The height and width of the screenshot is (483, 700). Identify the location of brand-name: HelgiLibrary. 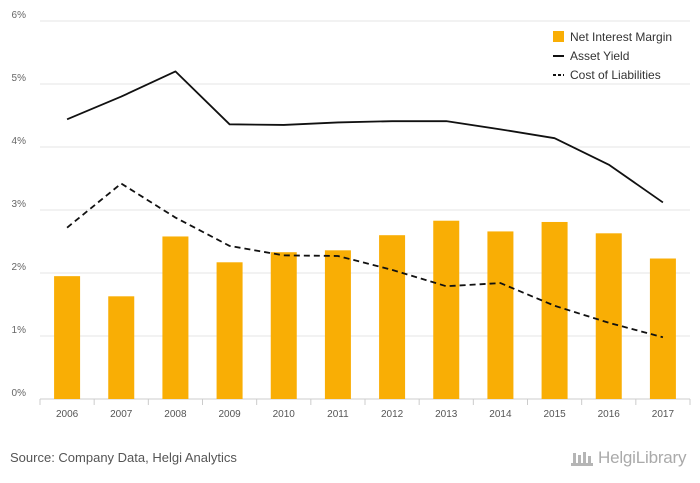
(642, 457).